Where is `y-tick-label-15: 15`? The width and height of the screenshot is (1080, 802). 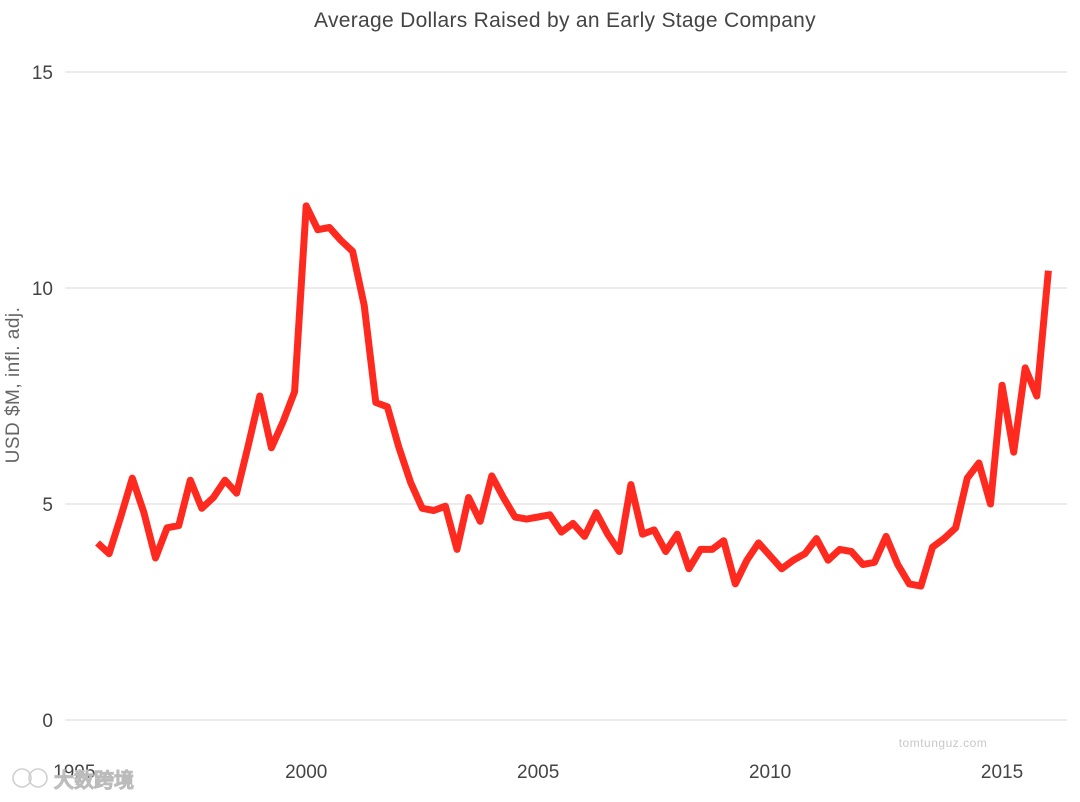 y-tick-label-15: 15 is located at coordinates (42, 73).